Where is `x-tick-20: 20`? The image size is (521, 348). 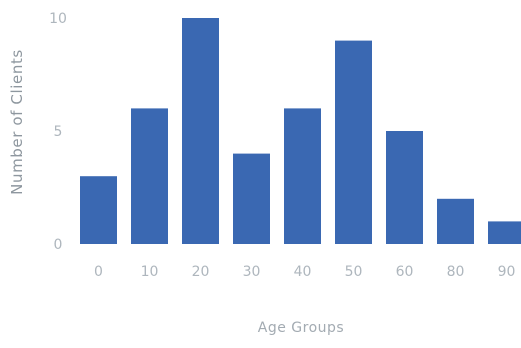
x-tick-20: 20 is located at coordinates (201, 272).